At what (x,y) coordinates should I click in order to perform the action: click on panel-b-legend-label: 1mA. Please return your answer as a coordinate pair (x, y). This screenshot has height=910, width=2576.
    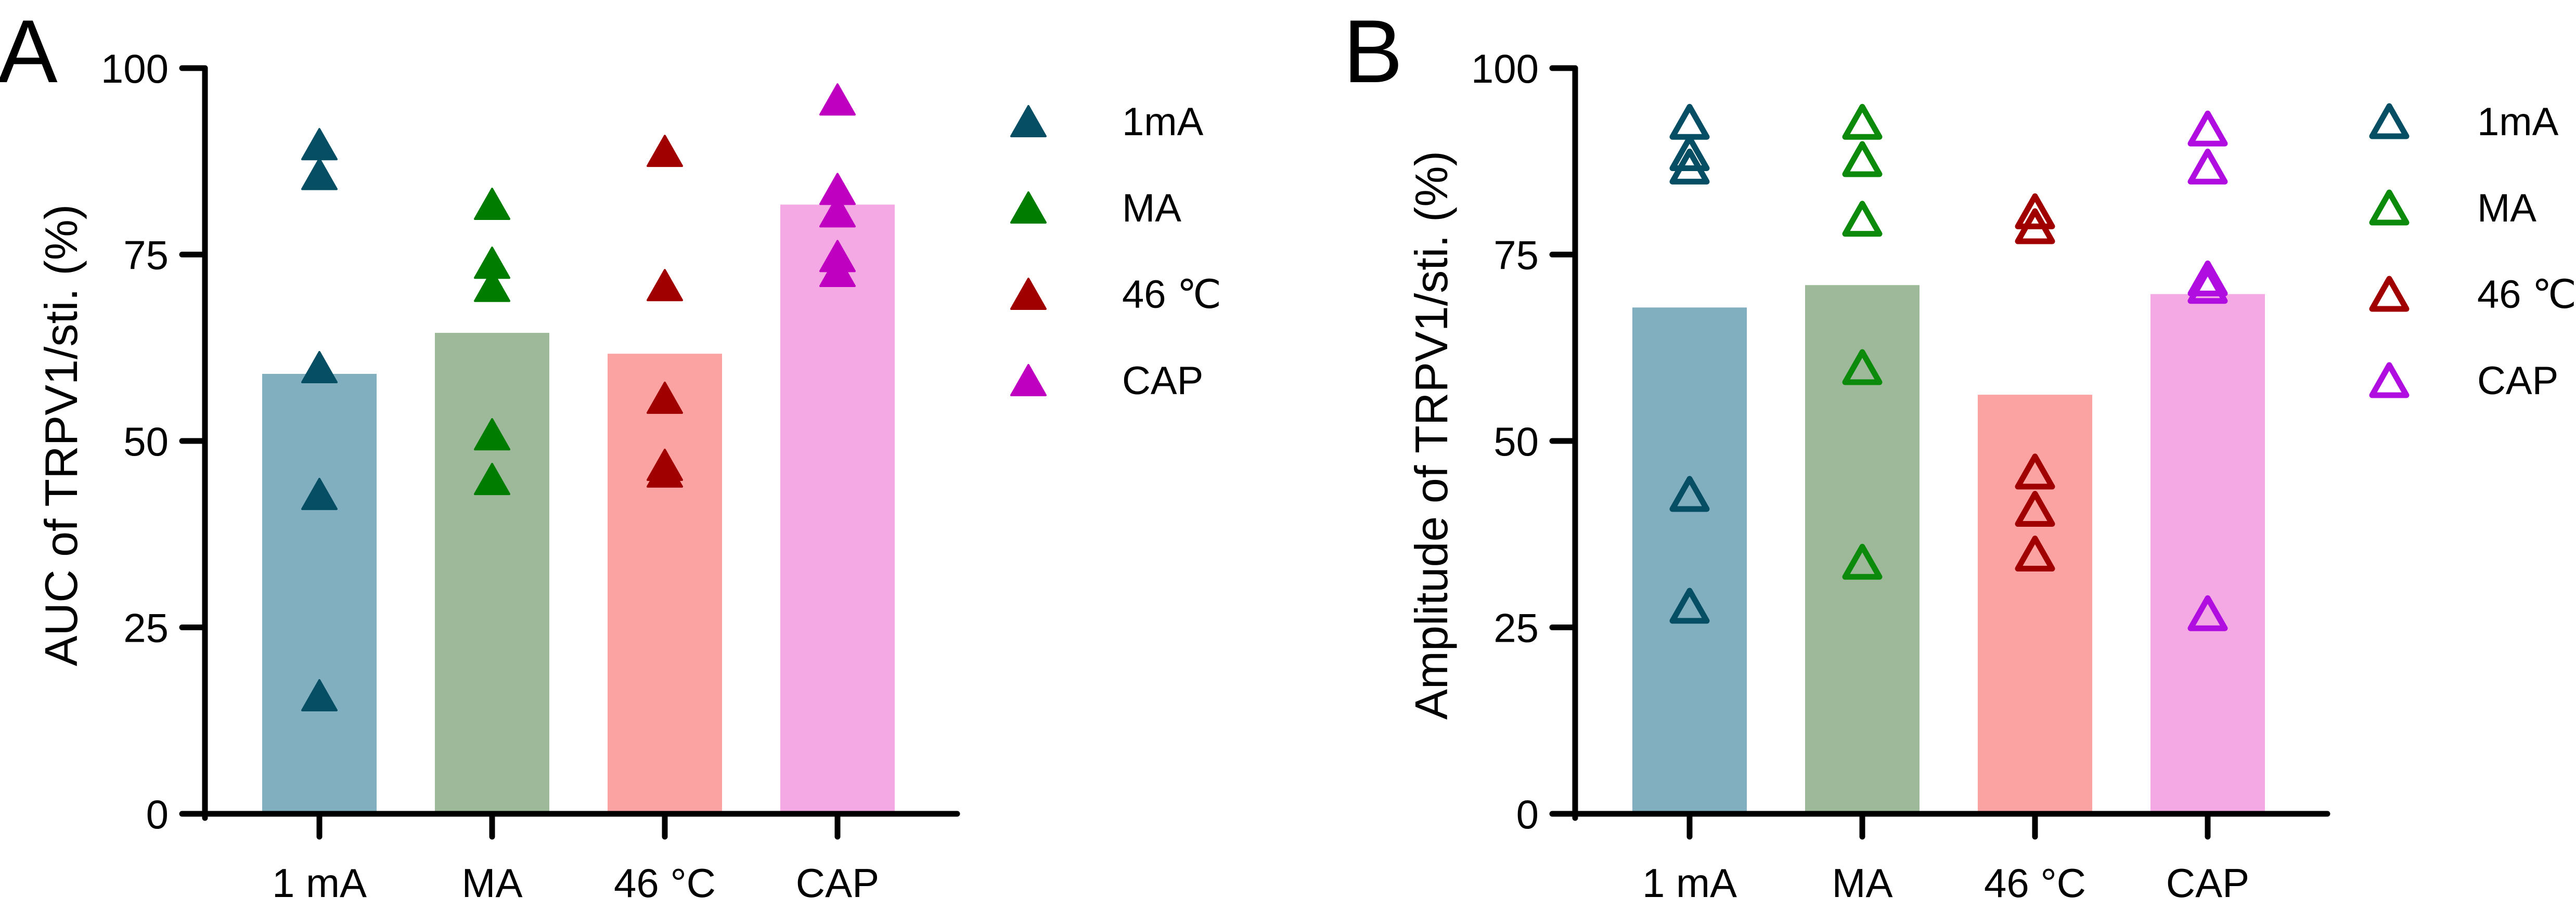
    Looking at the image, I should click on (2518, 122).